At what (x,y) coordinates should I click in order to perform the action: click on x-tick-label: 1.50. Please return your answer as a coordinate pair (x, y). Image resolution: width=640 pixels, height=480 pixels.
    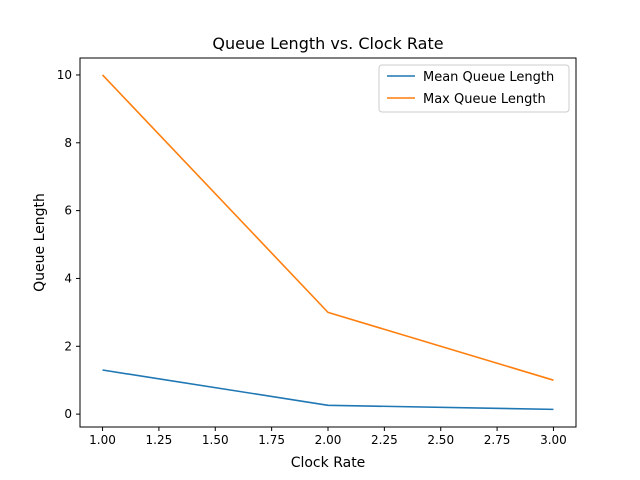
    Looking at the image, I should click on (215, 440).